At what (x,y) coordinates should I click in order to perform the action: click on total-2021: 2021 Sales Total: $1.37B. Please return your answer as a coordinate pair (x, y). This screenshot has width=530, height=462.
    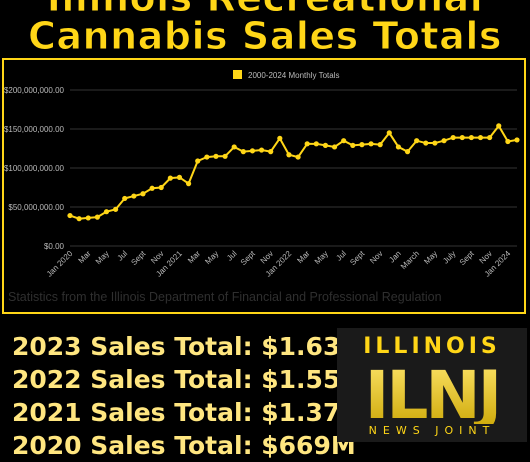
    Looking at the image, I should click on (186, 412).